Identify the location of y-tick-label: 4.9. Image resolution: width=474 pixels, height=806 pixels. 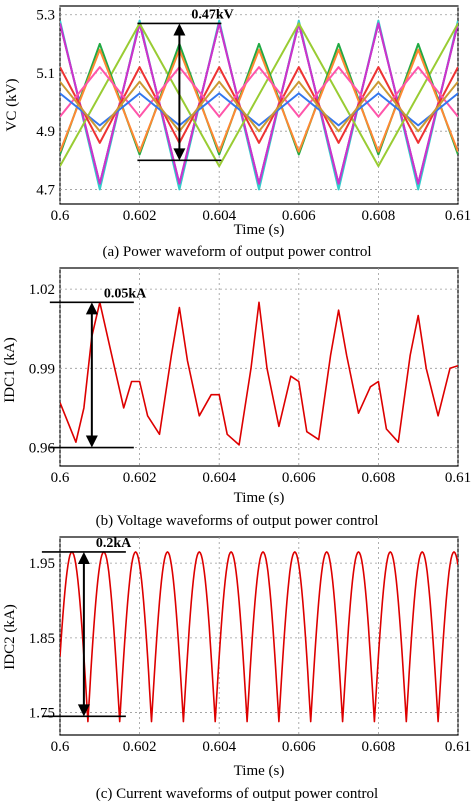
(45, 132).